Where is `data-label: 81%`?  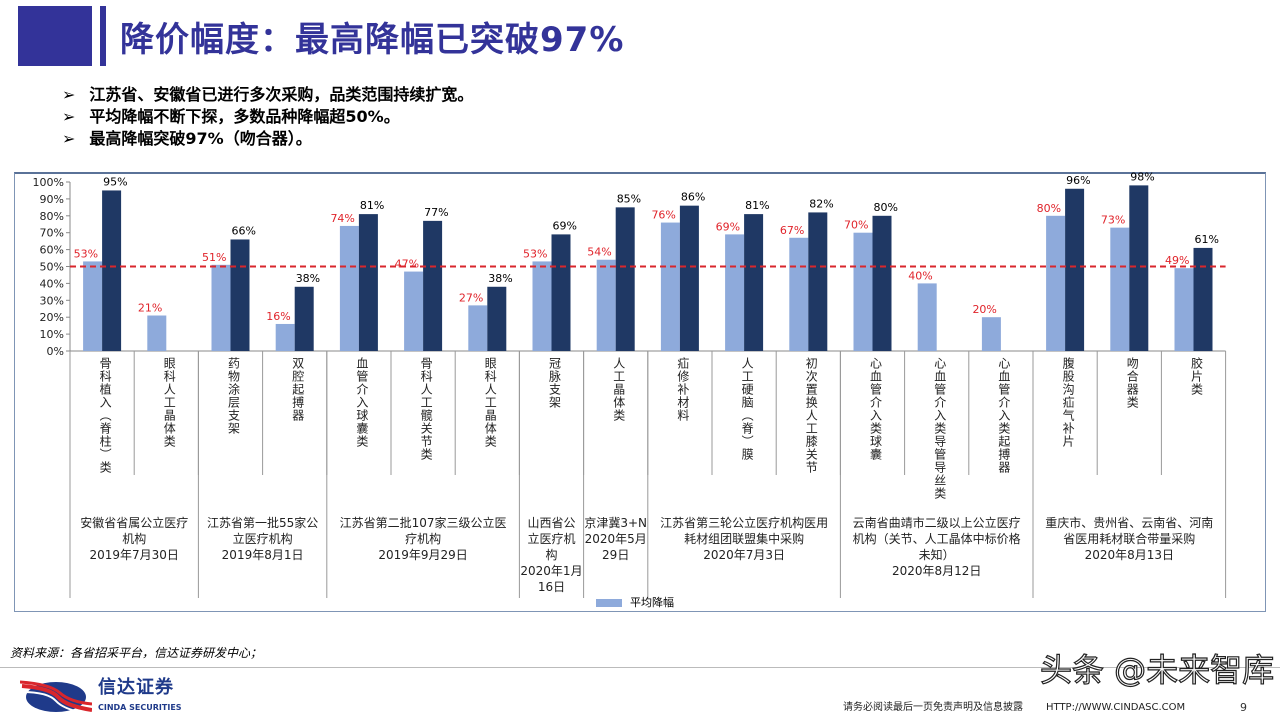
data-label: 81% is located at coordinates (757, 205).